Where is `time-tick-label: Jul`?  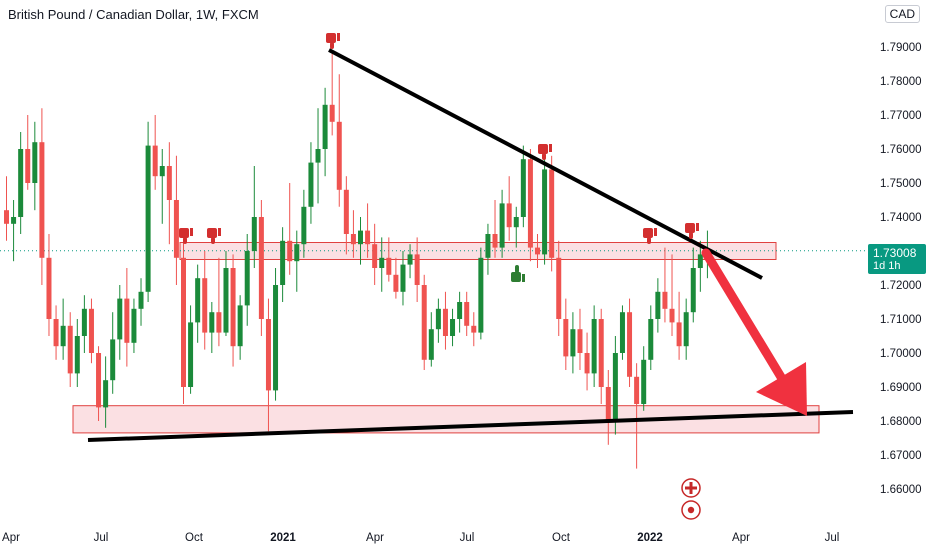 time-tick-label: Jul is located at coordinates (832, 538).